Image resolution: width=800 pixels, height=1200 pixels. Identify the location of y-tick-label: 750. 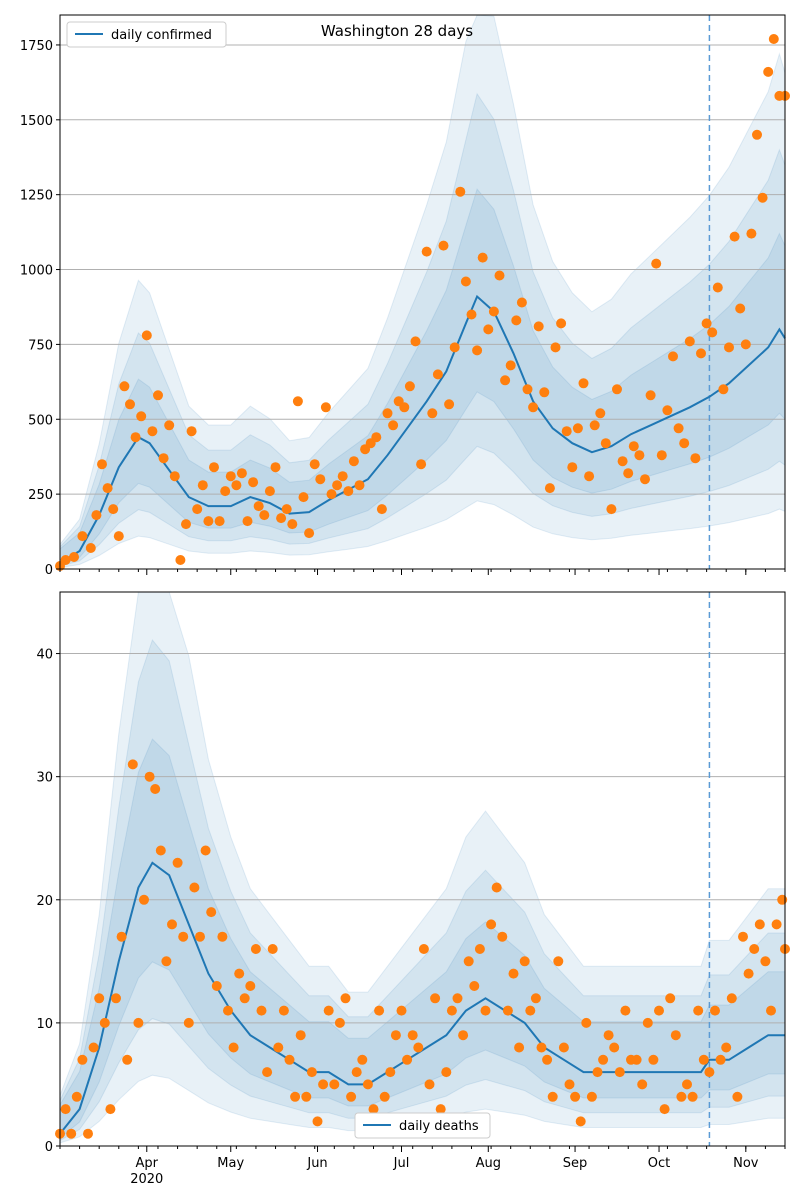
(40, 345).